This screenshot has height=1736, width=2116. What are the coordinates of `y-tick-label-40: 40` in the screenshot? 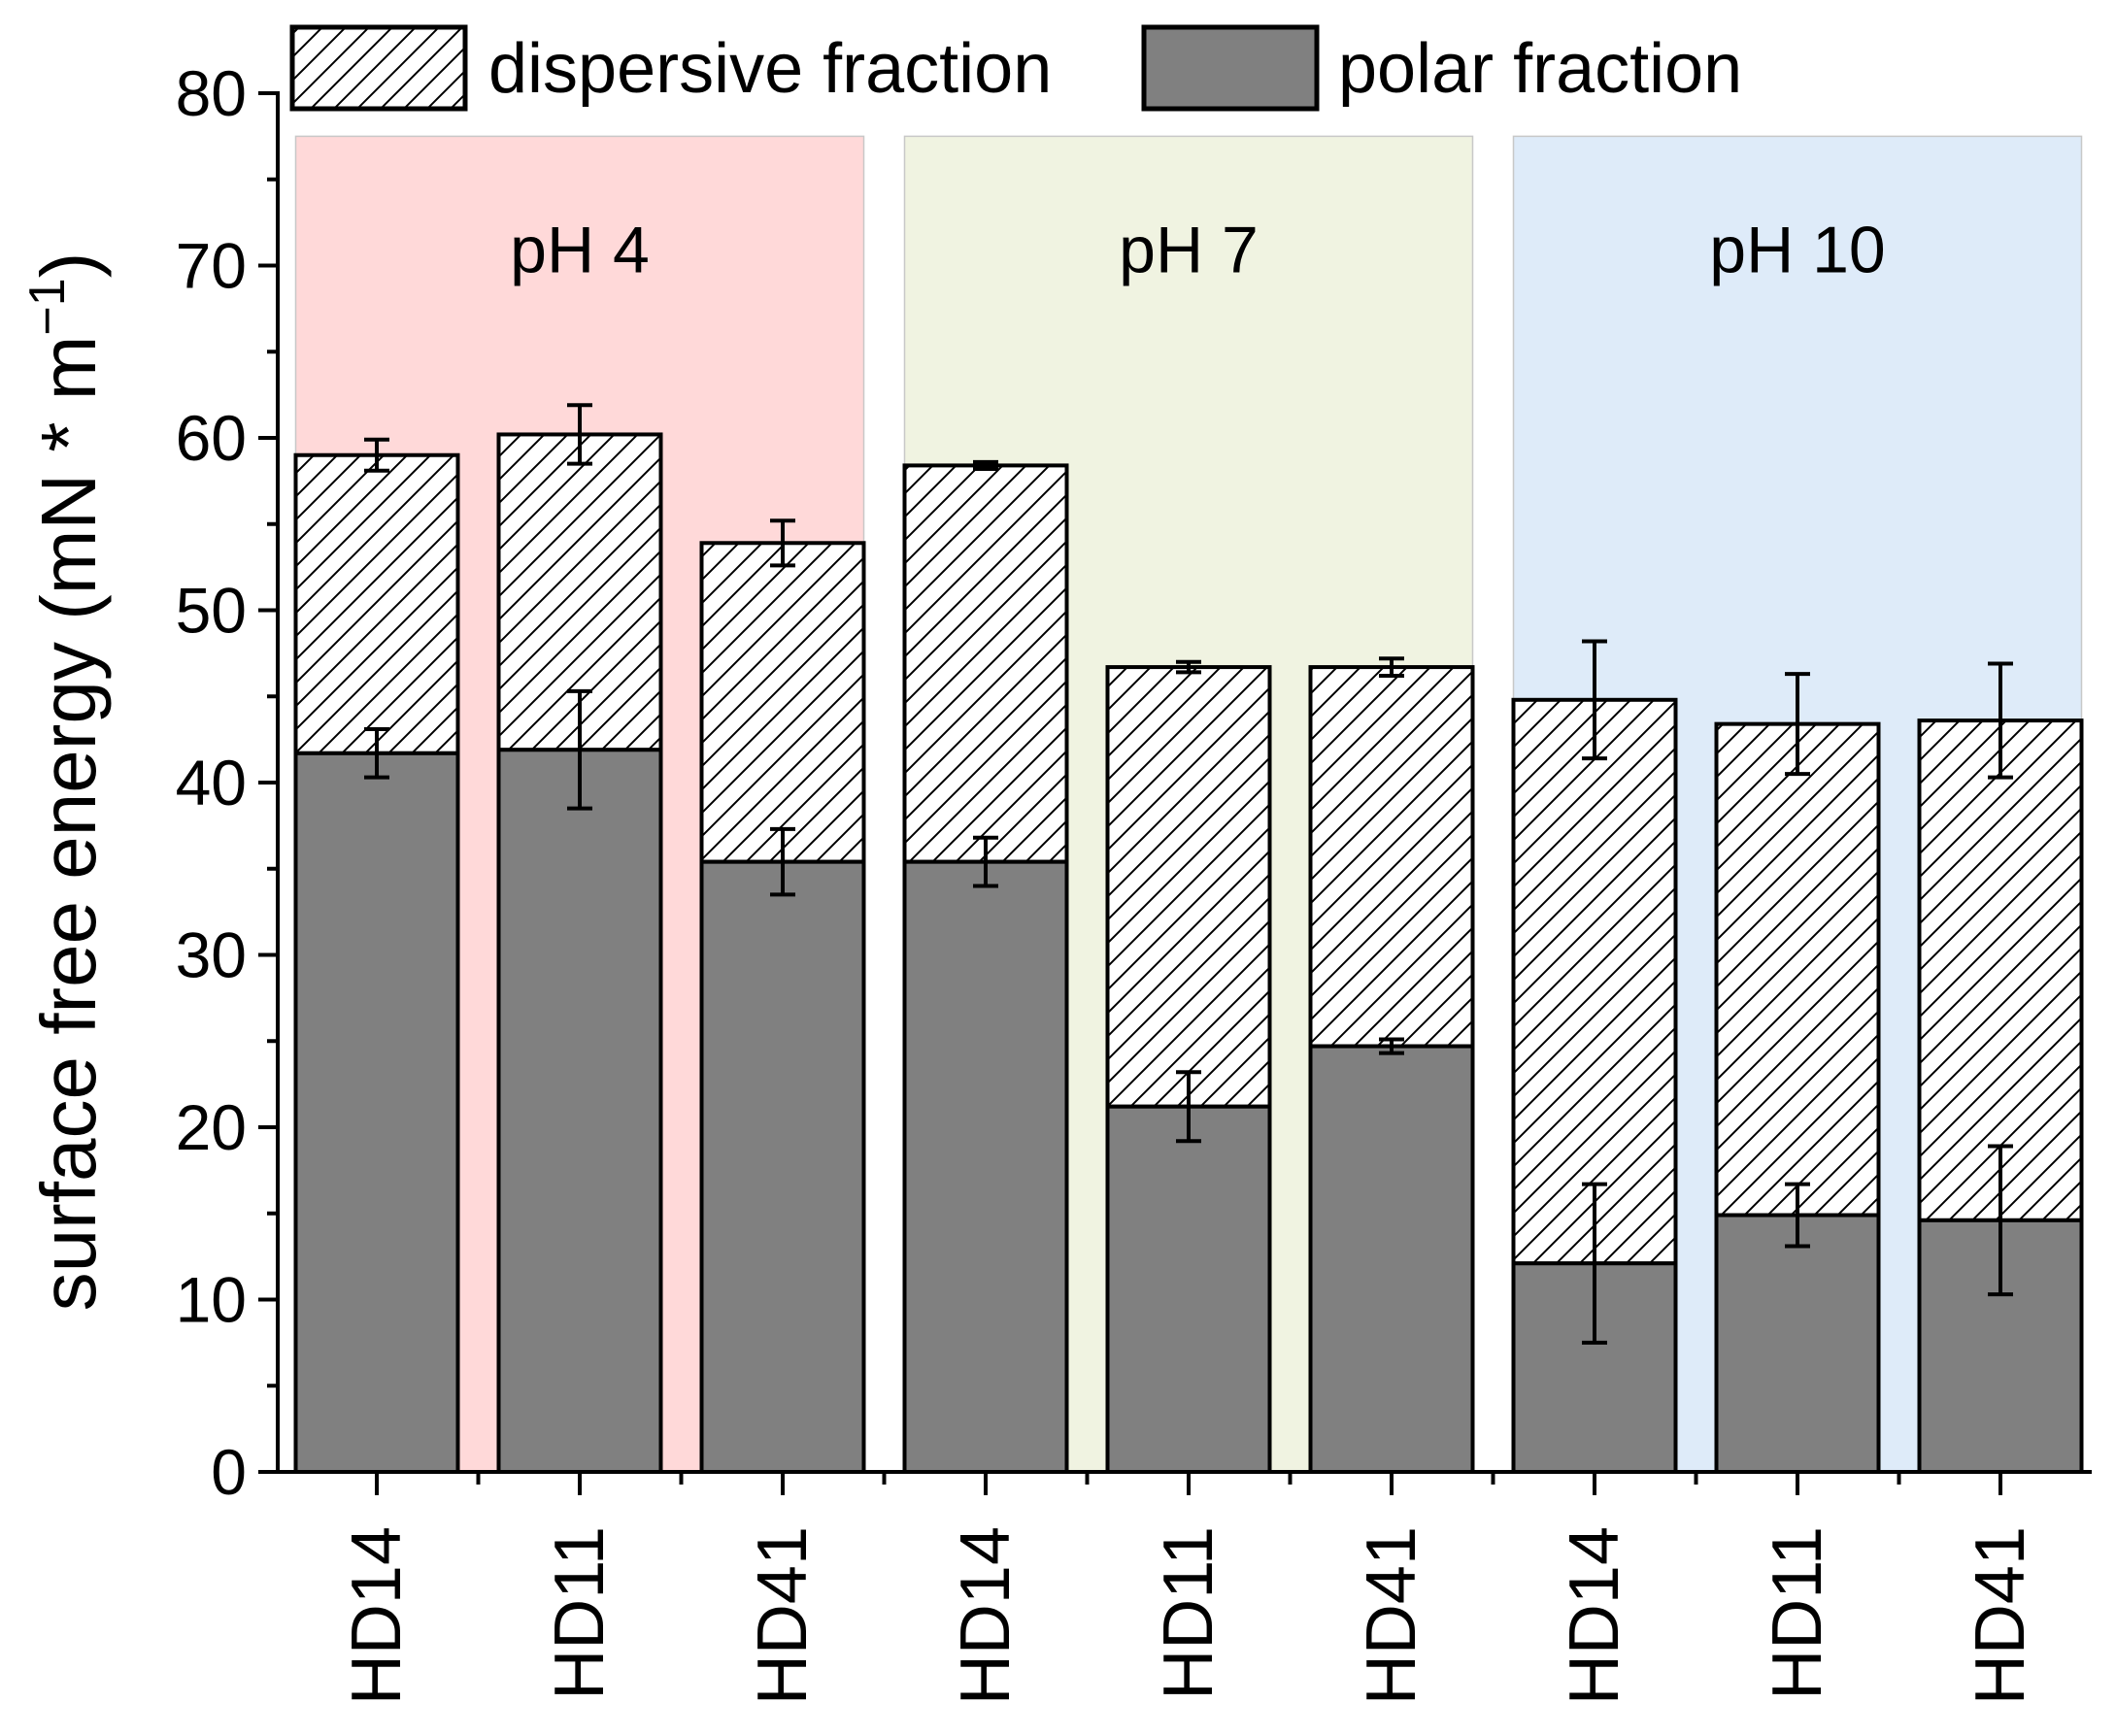 It's located at (211, 782).